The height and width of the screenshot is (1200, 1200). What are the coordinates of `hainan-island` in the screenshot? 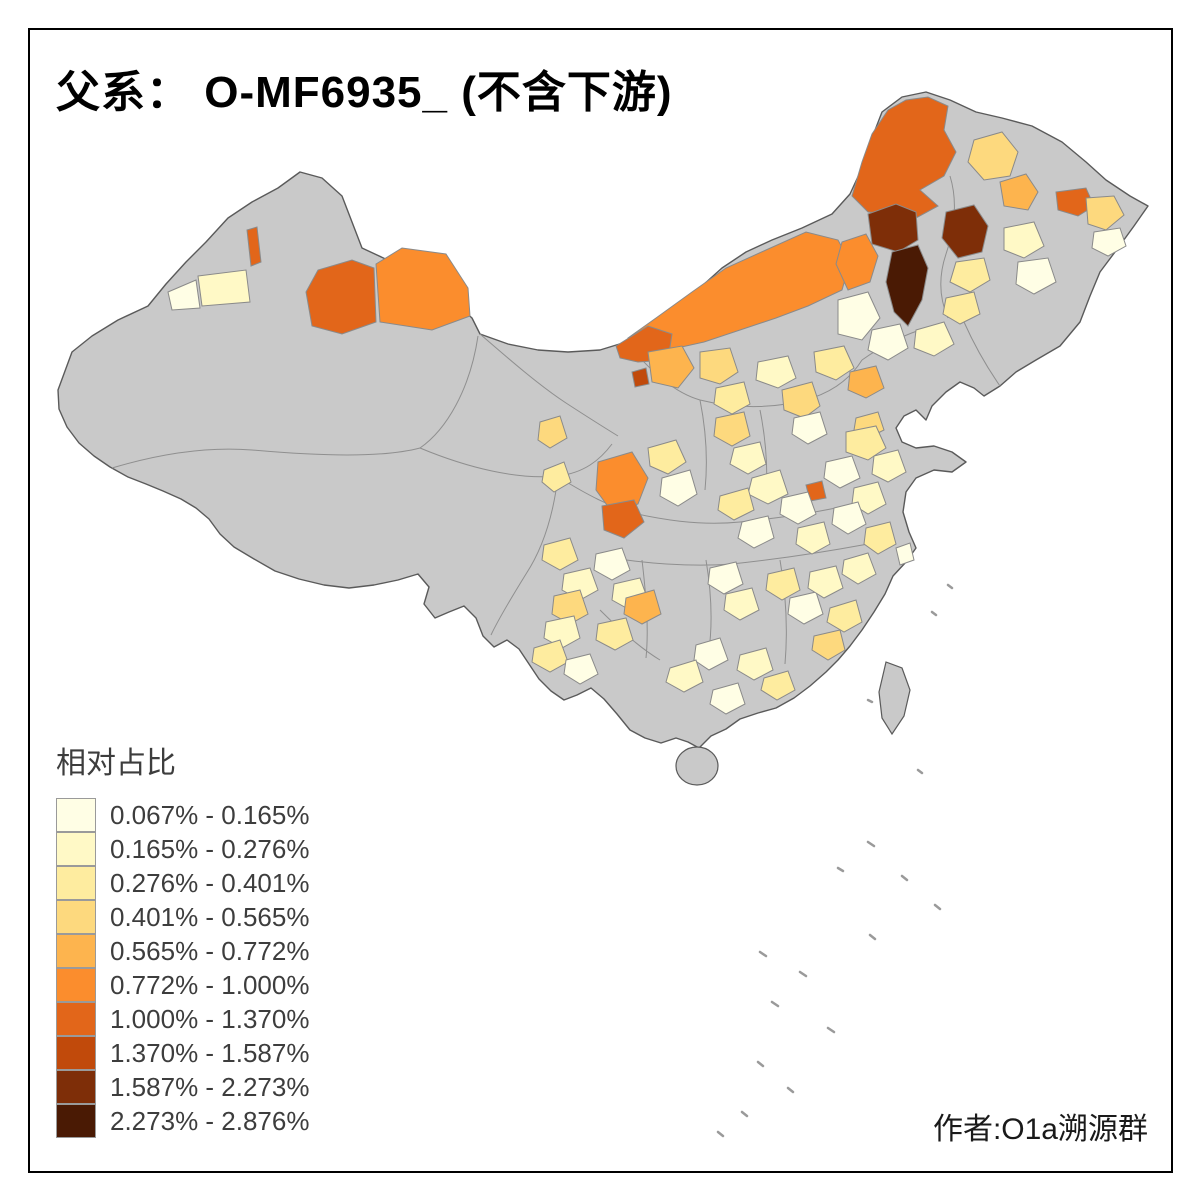 It's located at (697, 766).